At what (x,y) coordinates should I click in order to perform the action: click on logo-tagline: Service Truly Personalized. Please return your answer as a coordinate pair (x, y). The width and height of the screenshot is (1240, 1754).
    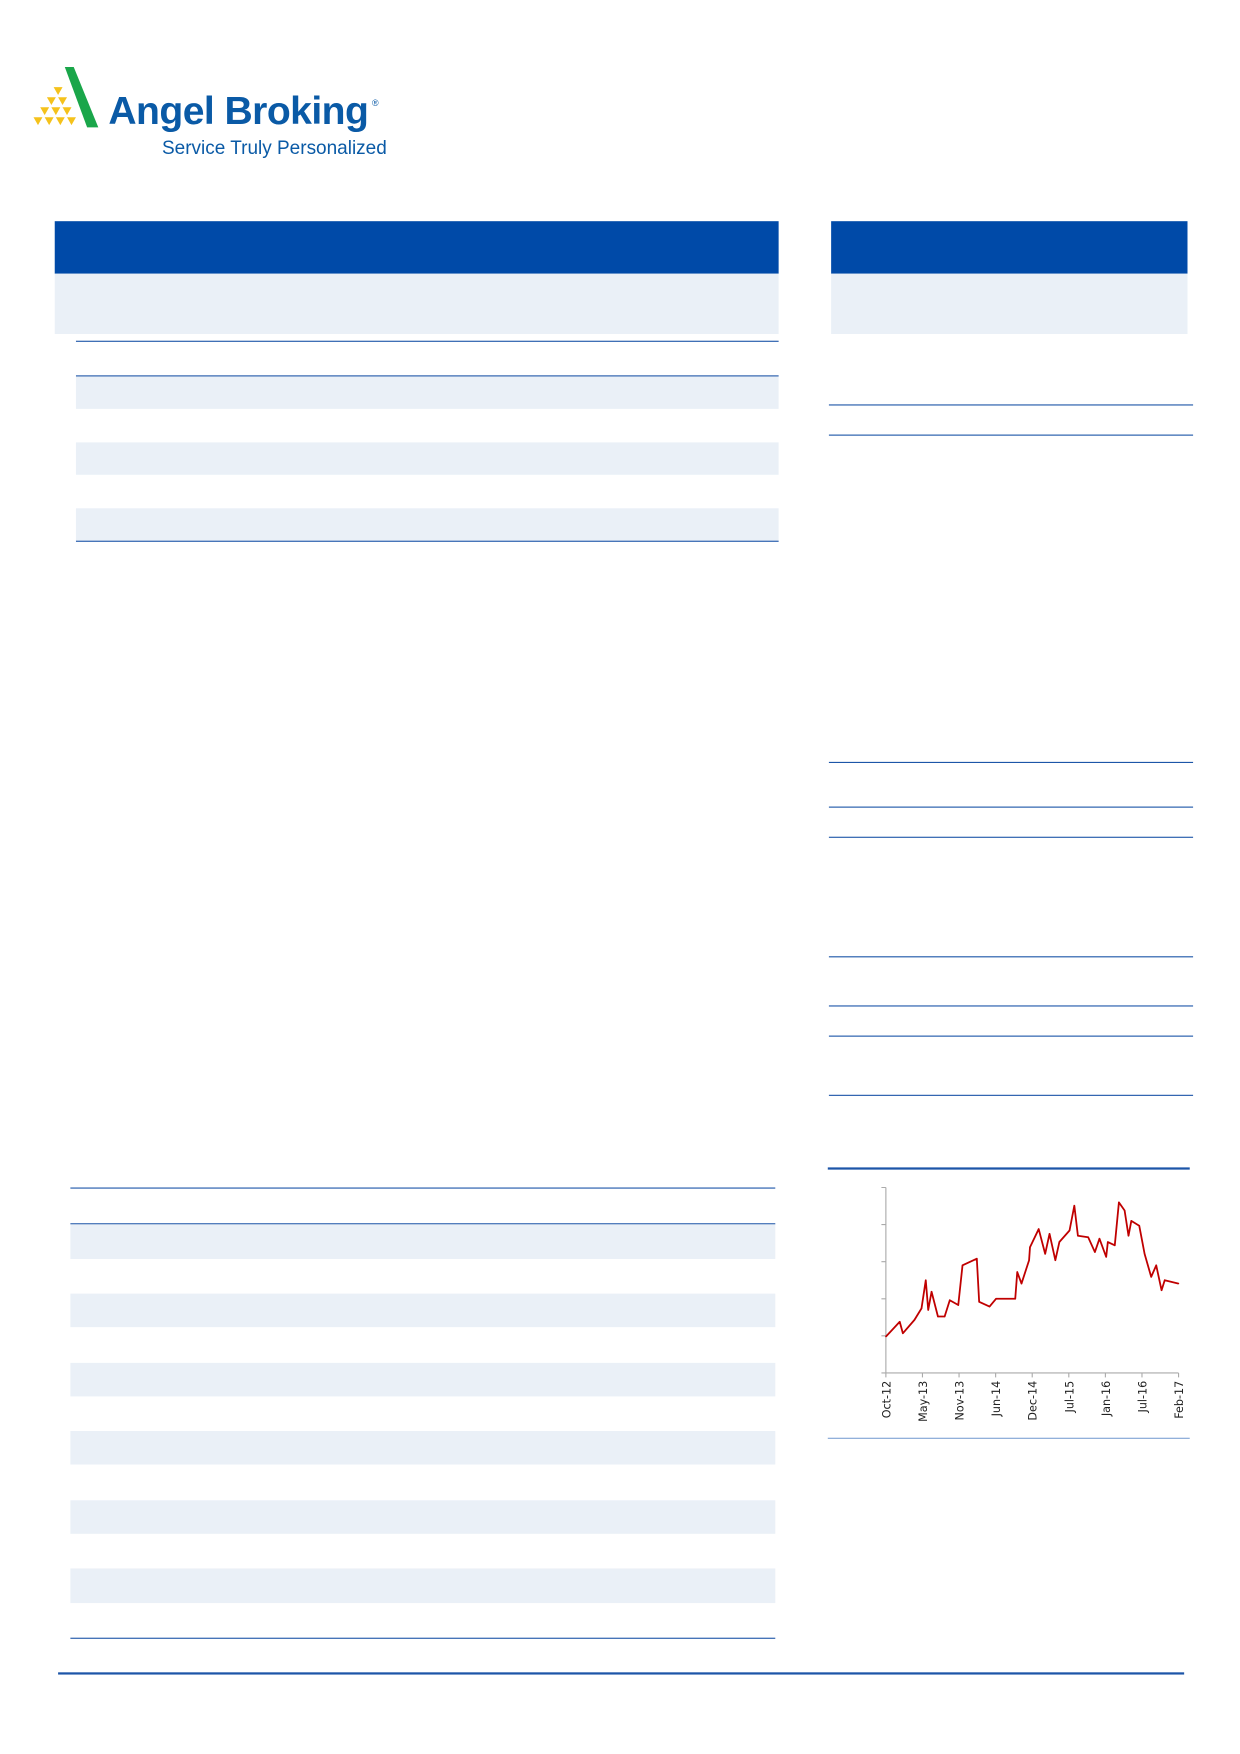
    Looking at the image, I should click on (274, 148).